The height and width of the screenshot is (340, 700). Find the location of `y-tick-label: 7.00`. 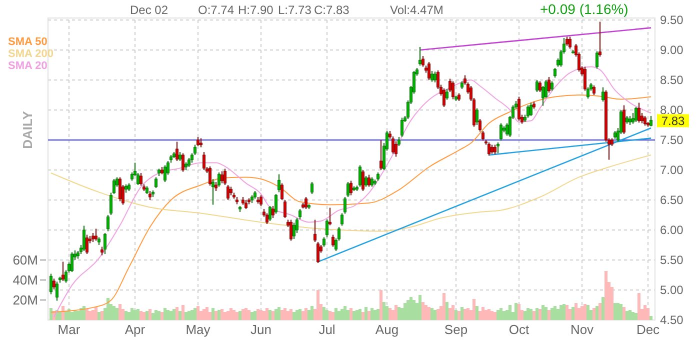

y-tick-label: 7.00 is located at coordinates (672, 170).